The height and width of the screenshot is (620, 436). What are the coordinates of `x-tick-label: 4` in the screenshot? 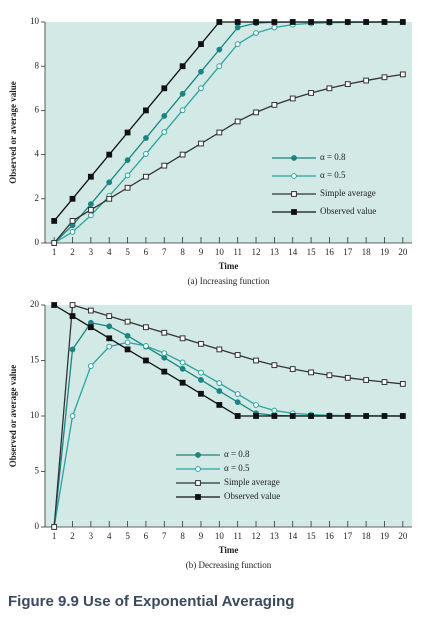 It's located at (109, 252).